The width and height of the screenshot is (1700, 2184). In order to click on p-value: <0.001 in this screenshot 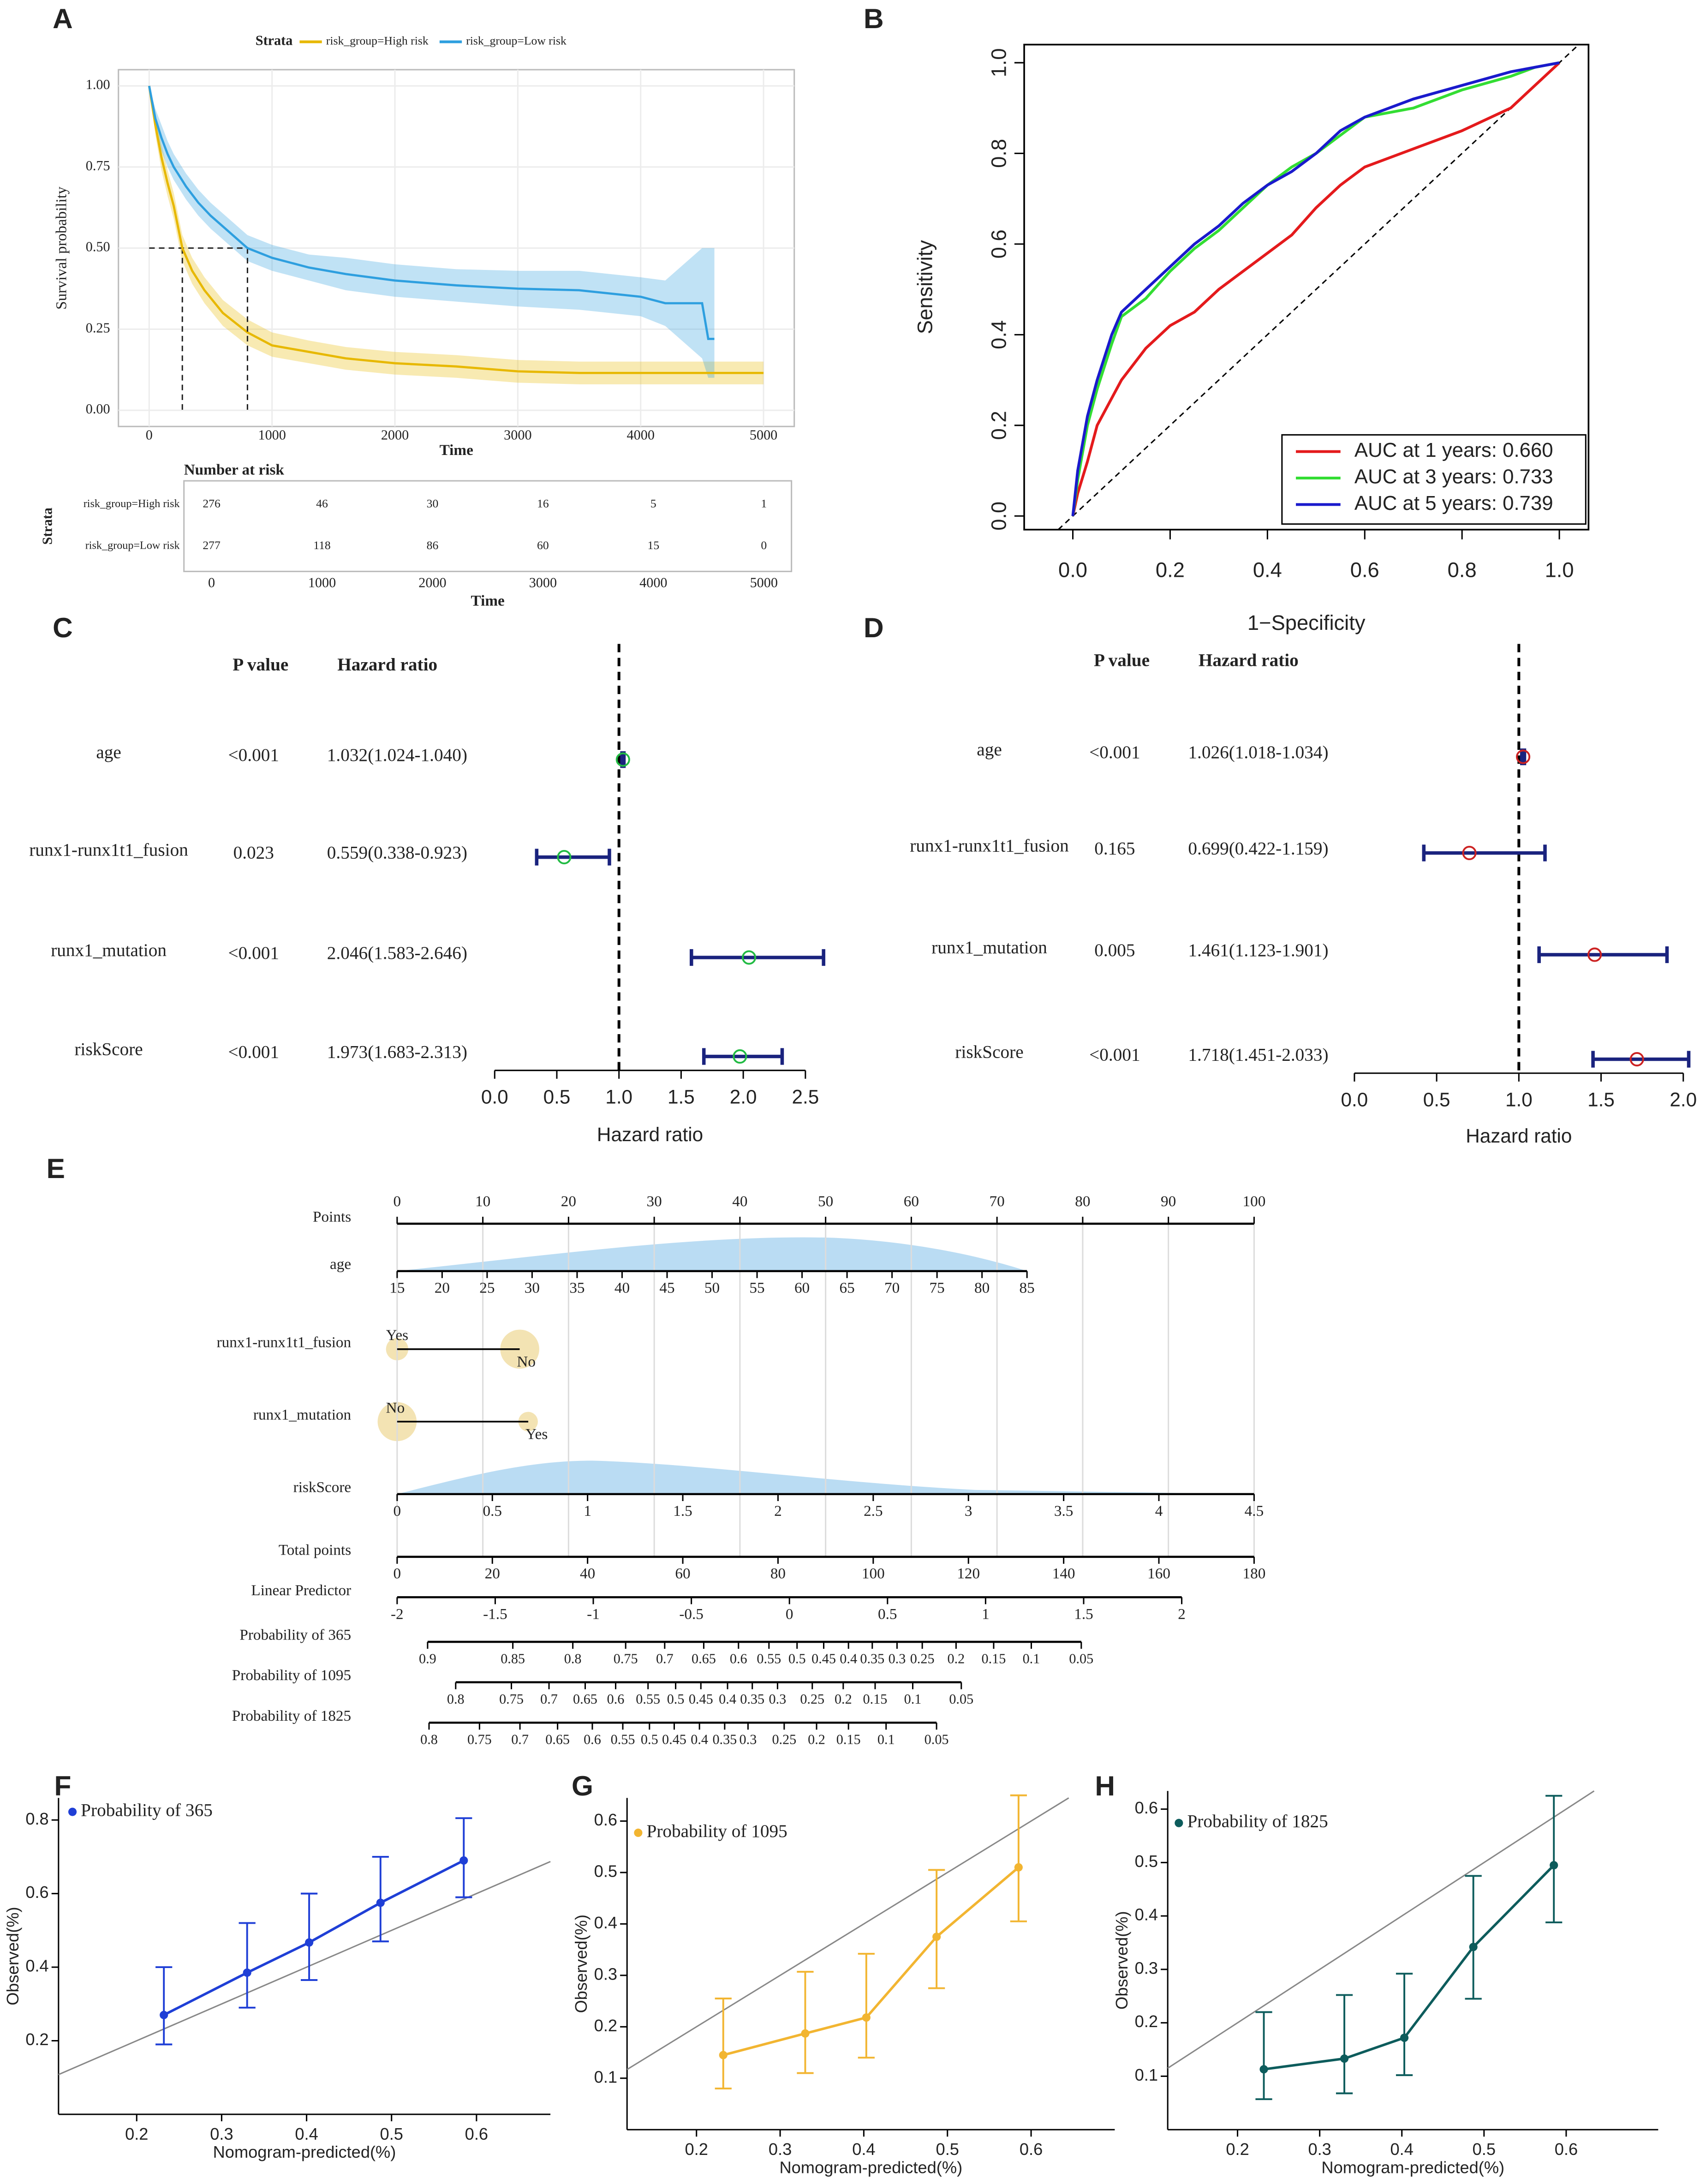, I will do `click(253, 1052)`.